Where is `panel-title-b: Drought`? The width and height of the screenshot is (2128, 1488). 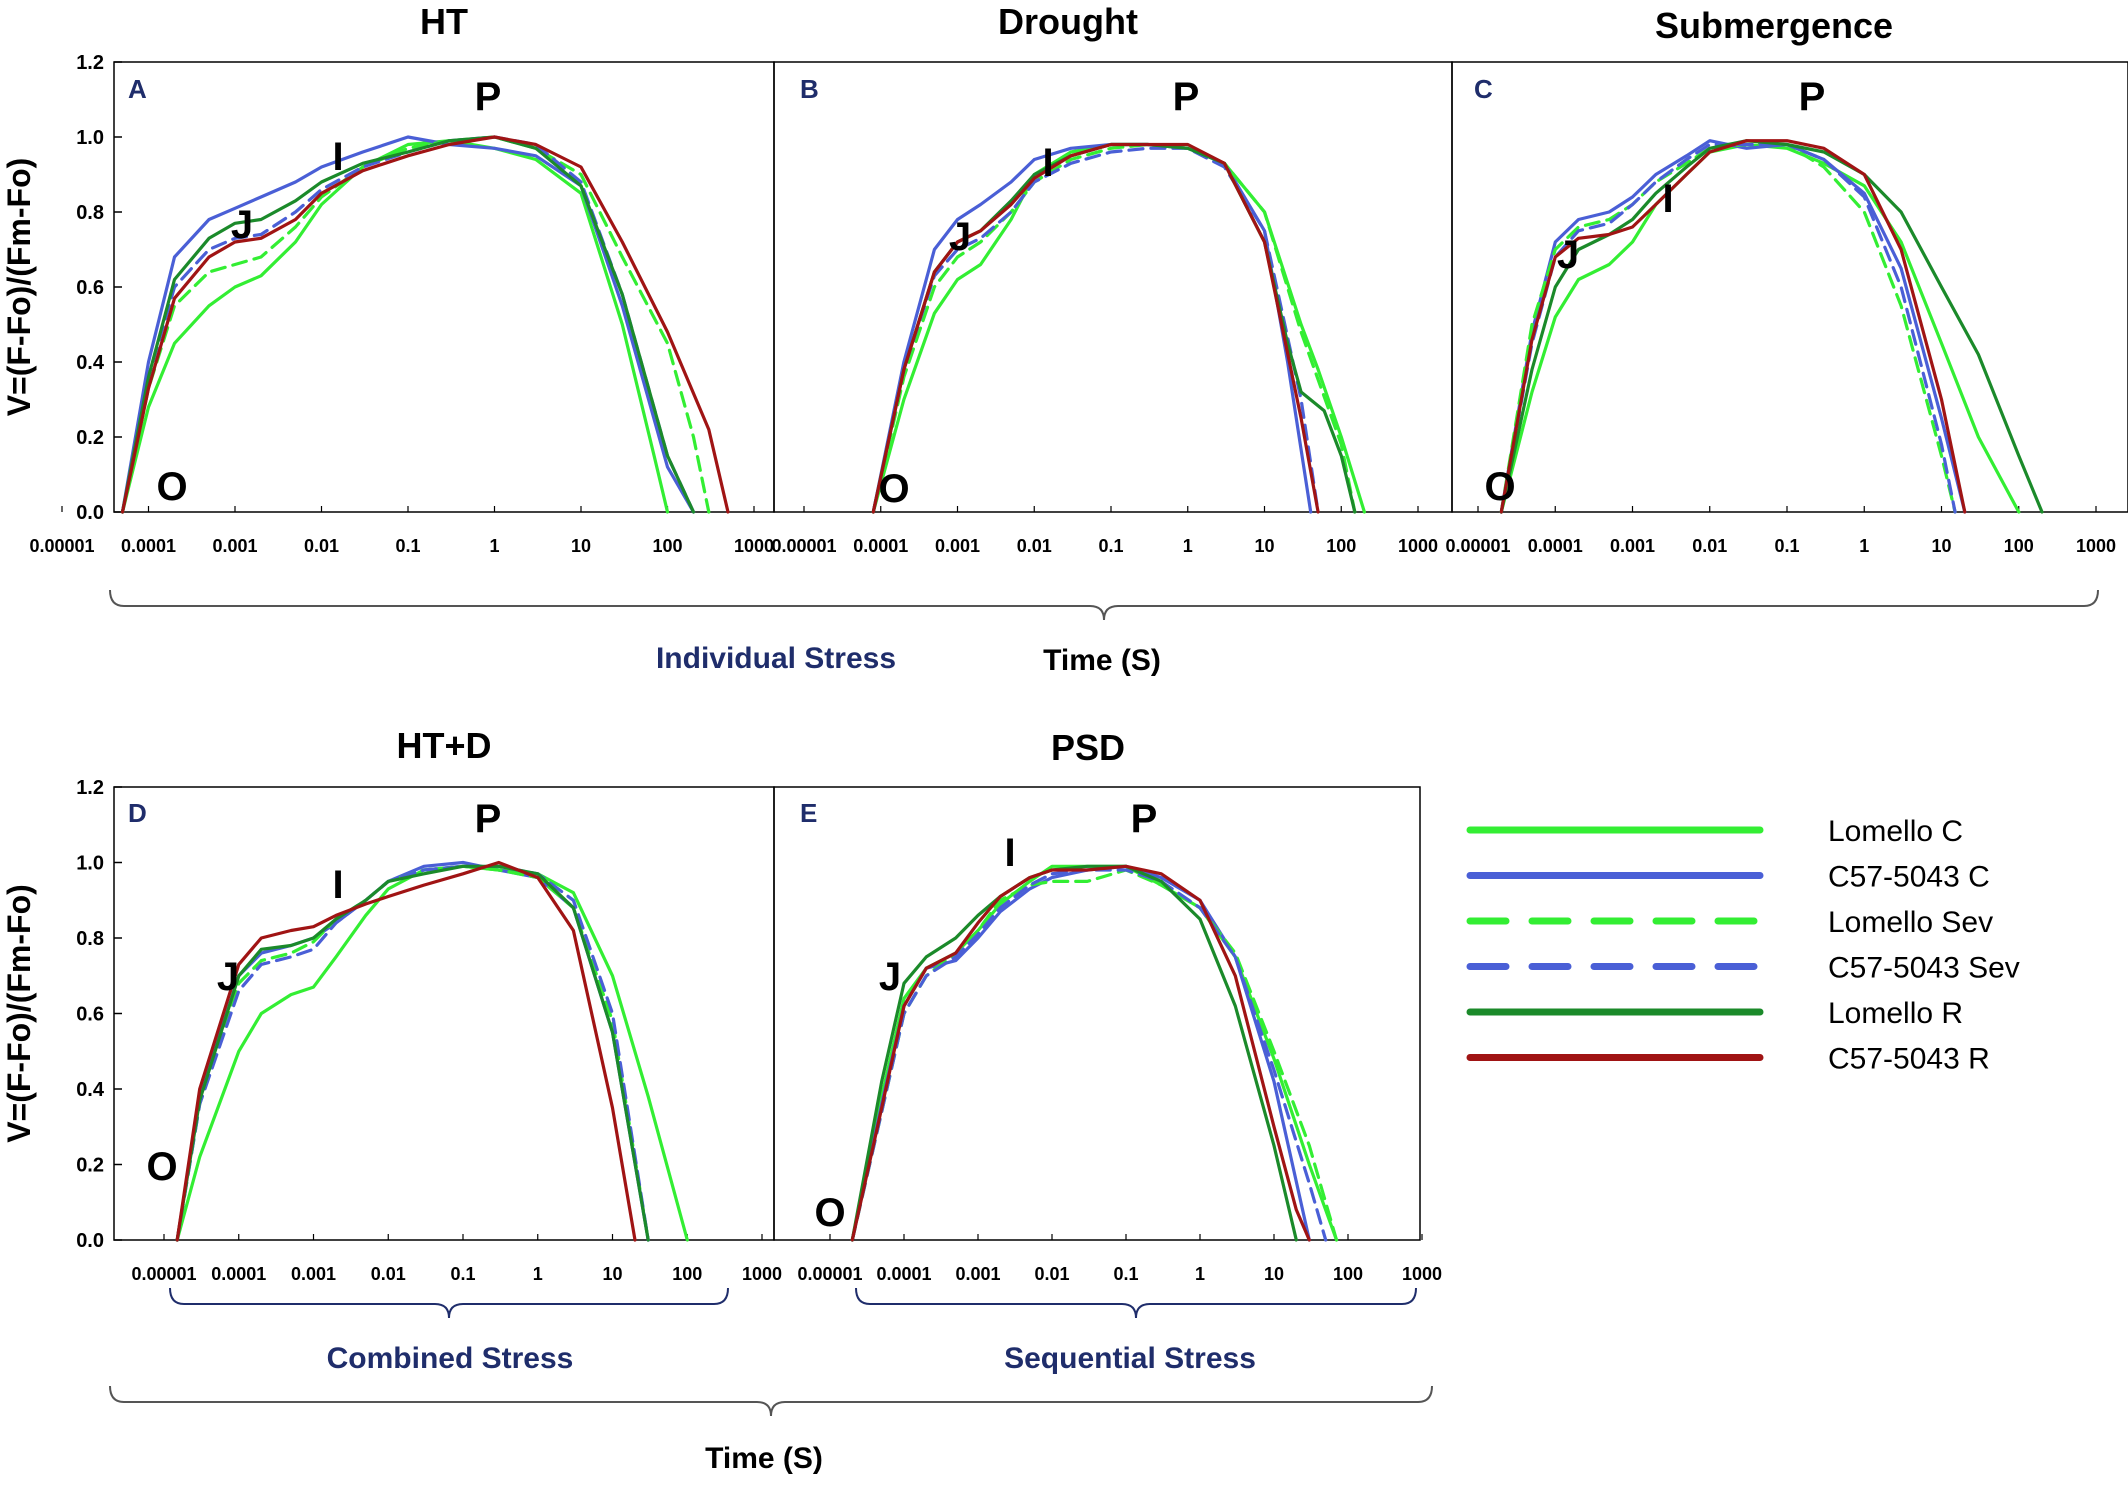
panel-title-b: Drought is located at coordinates (1068, 21).